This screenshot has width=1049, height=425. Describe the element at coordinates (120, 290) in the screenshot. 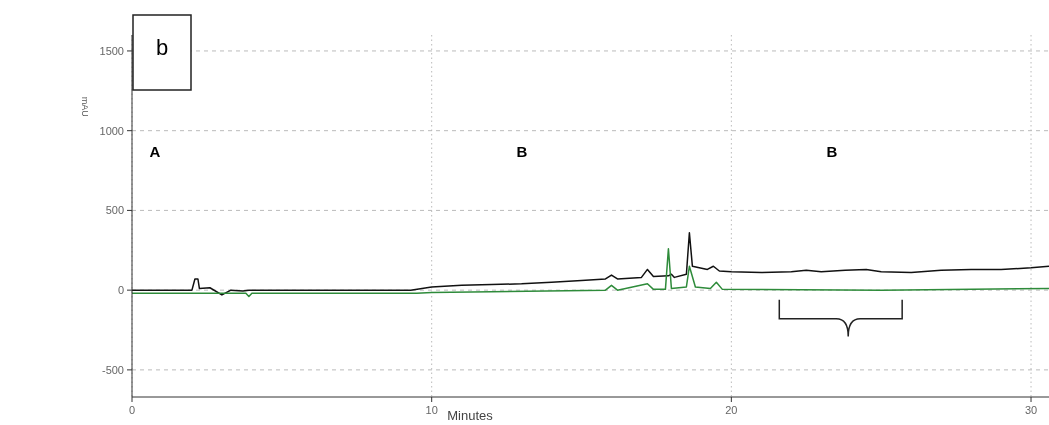

I see `y-tick-label: 0` at that location.